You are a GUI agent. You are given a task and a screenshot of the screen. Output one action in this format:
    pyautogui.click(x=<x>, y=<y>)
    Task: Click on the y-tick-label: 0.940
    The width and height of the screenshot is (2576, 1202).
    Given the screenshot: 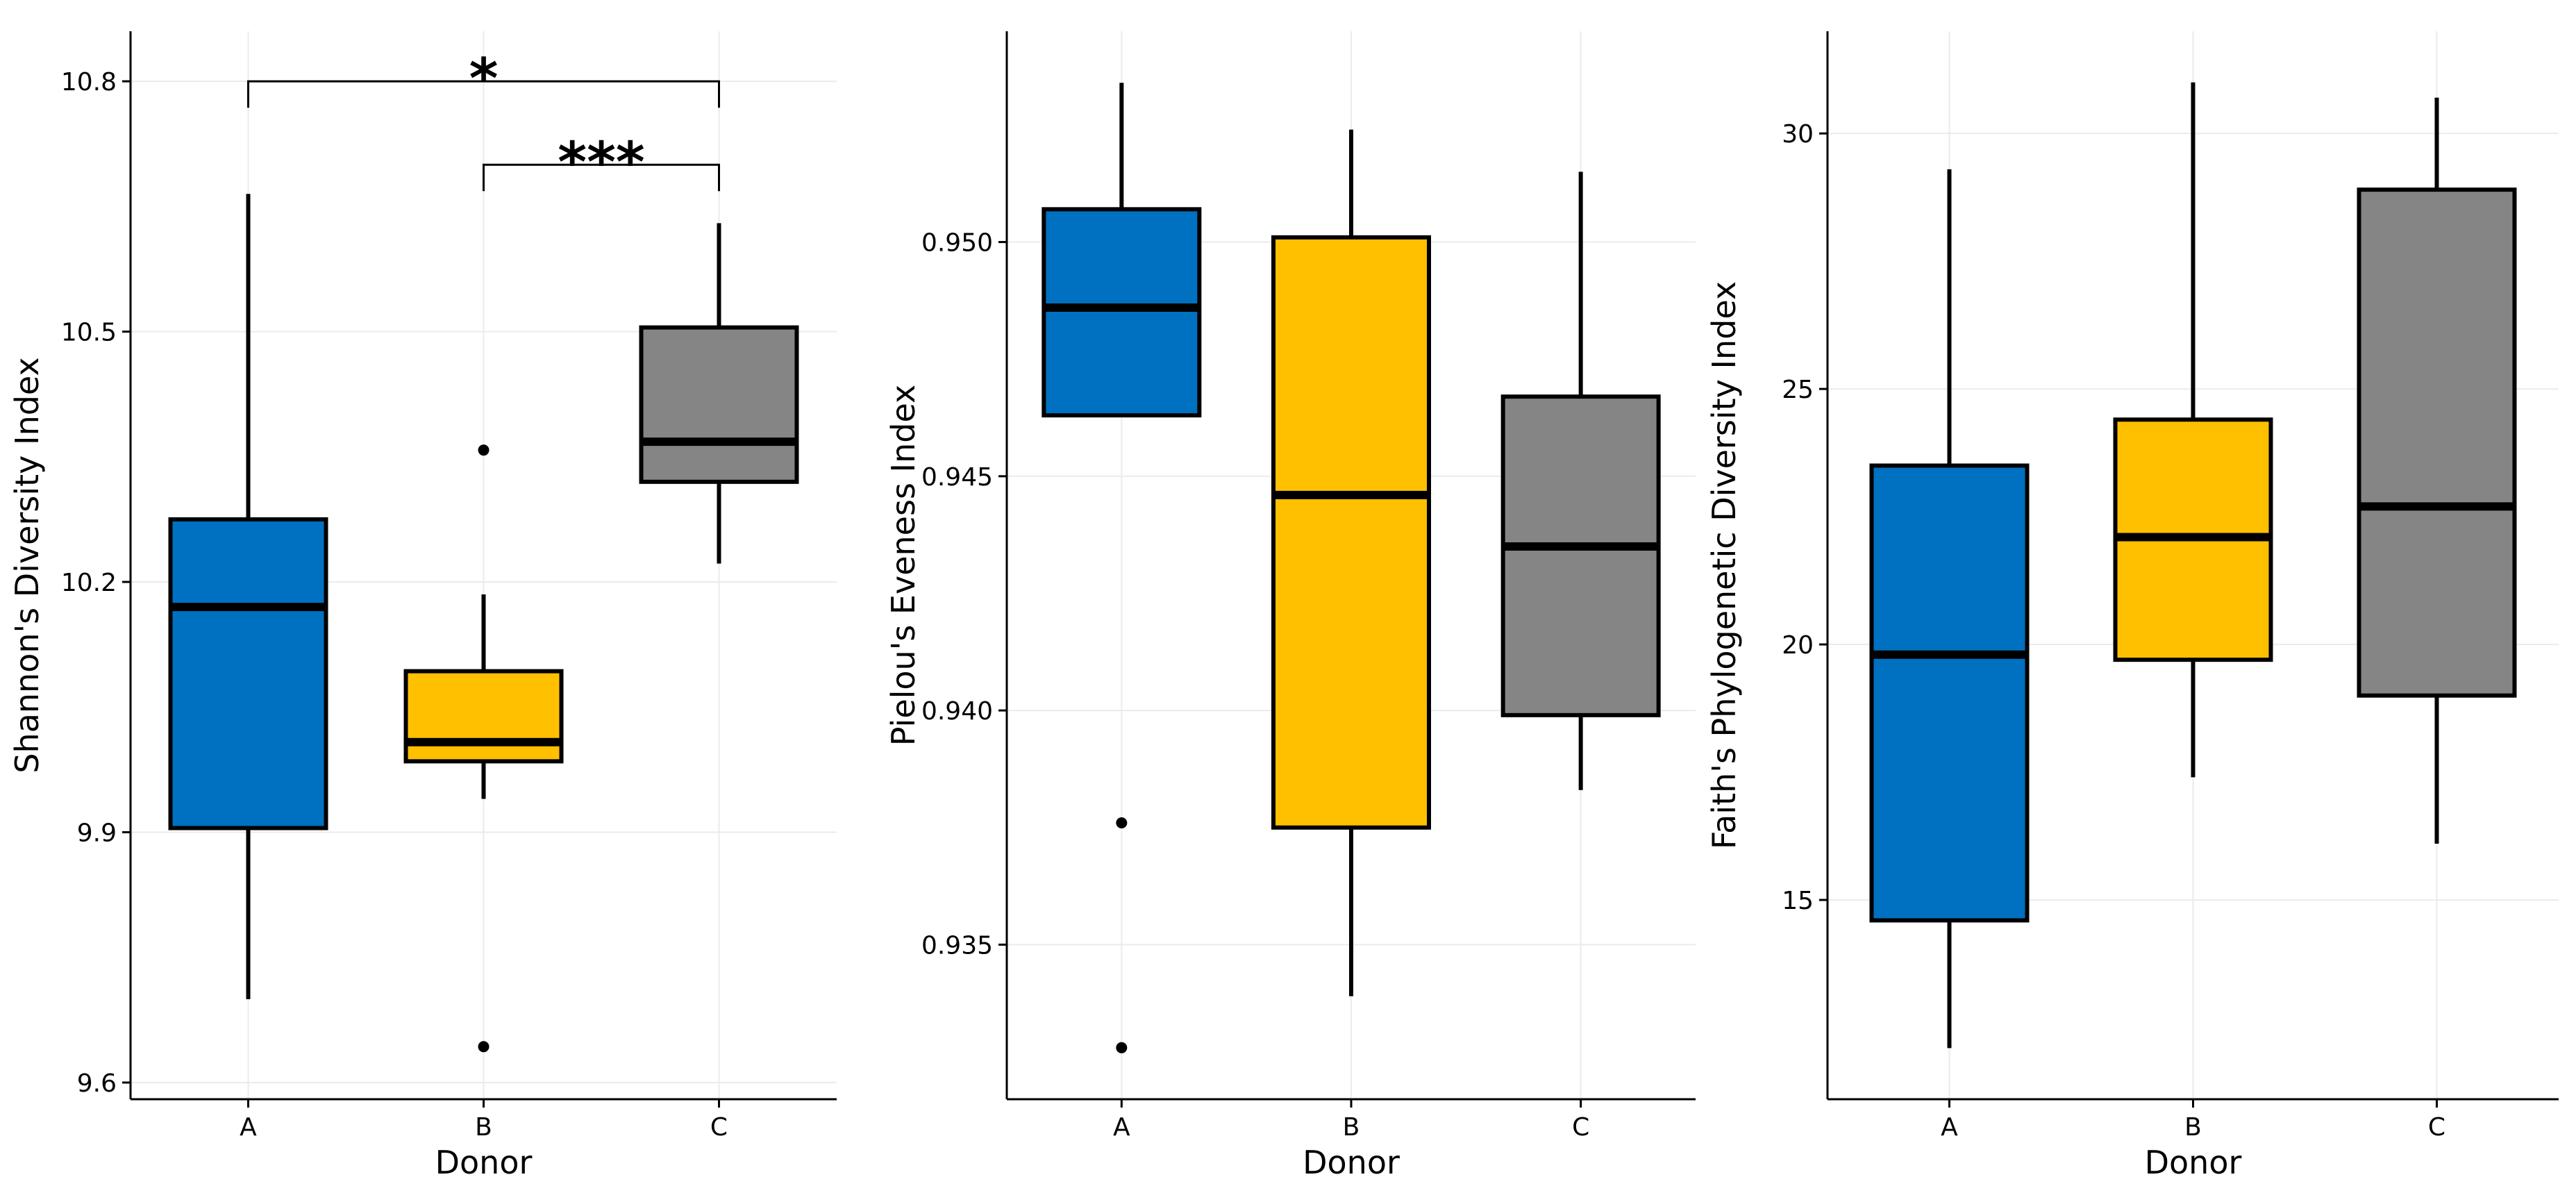 What is the action you would take?
    pyautogui.click(x=957, y=711)
    